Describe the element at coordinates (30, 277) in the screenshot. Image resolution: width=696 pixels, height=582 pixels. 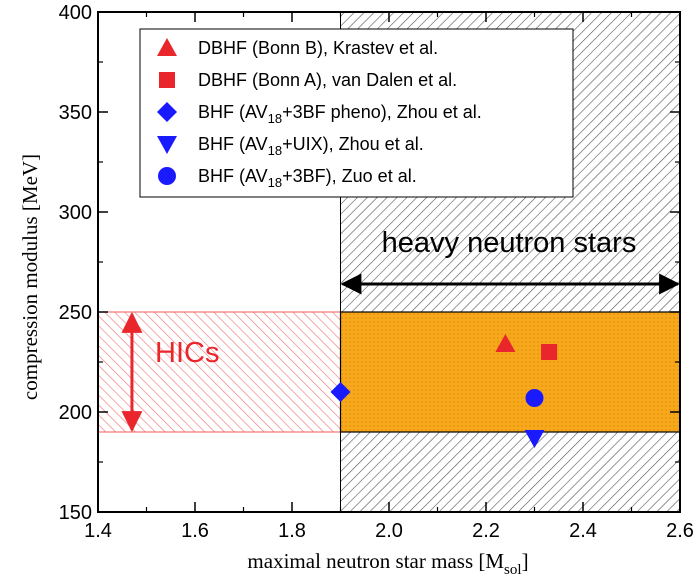
I see `y-axis-title: compression modulus [MeV]` at that location.